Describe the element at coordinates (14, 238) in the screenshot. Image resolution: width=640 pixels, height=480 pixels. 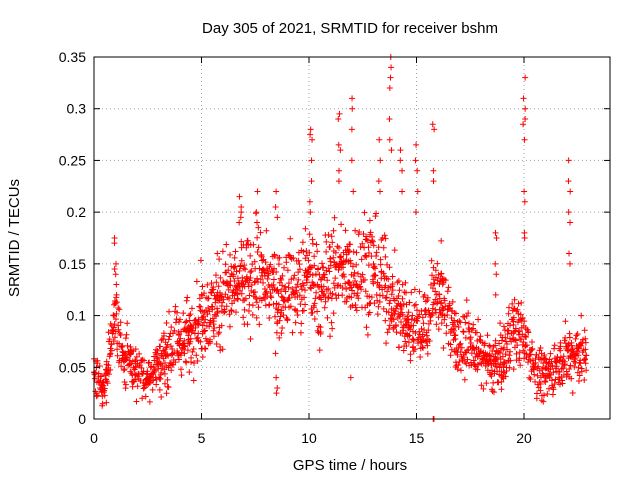
I see `y-axis-label: SRMTID / TECUs` at that location.